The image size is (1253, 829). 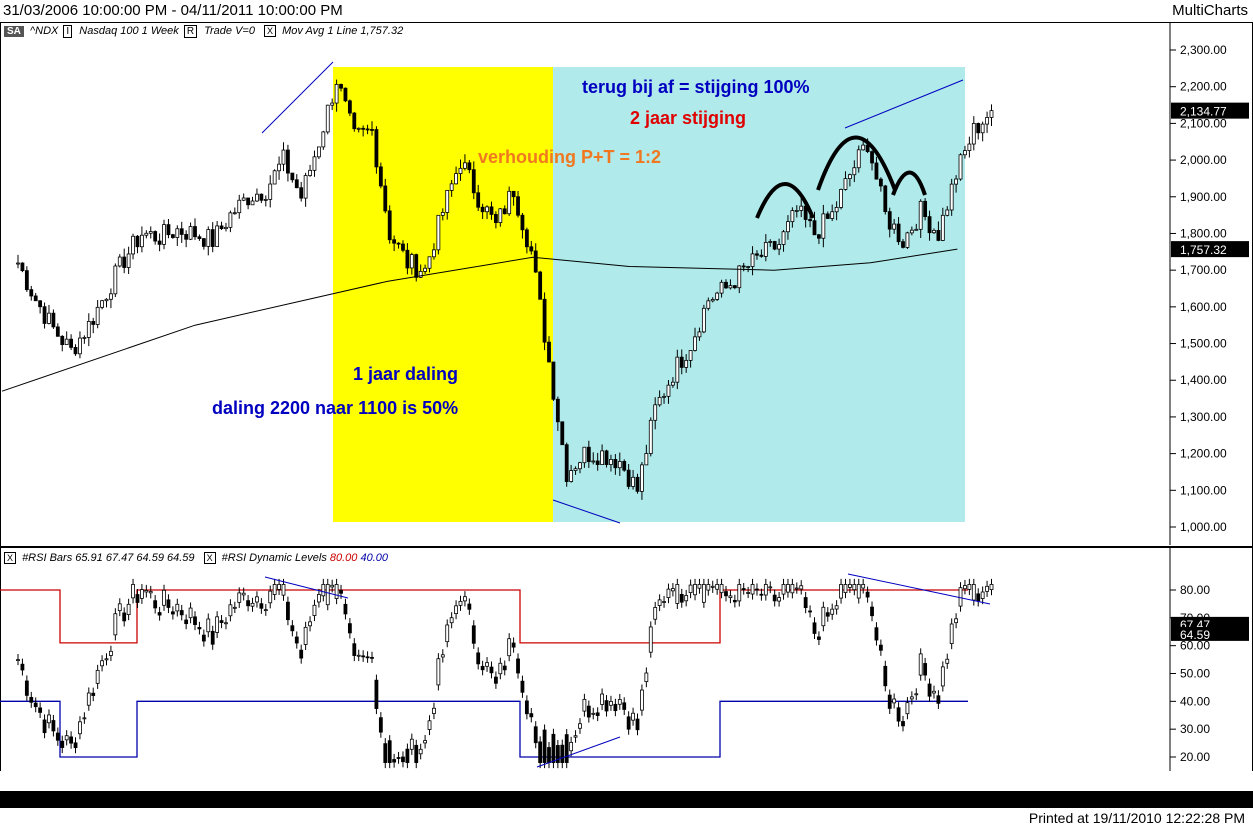 I want to click on dyn-close-icon: X, so click(x=209, y=558).